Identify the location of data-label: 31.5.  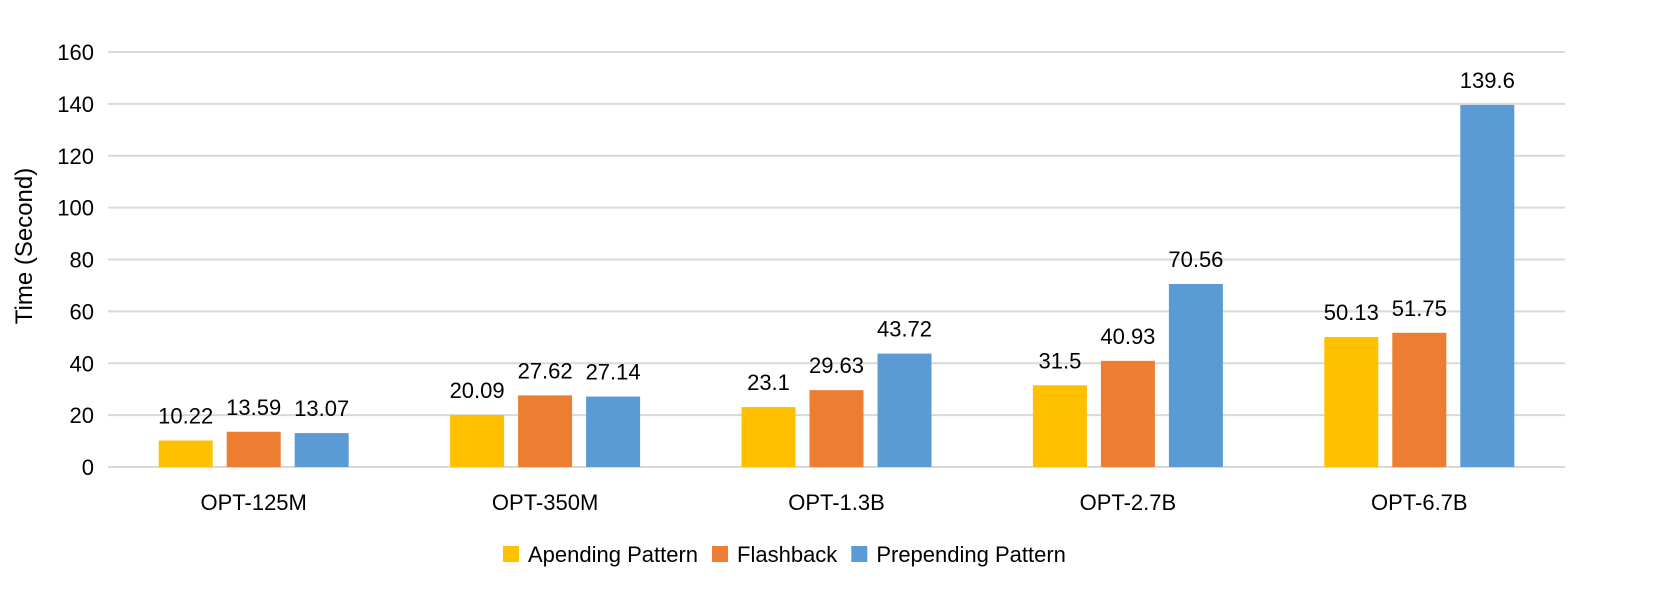
(1059, 360).